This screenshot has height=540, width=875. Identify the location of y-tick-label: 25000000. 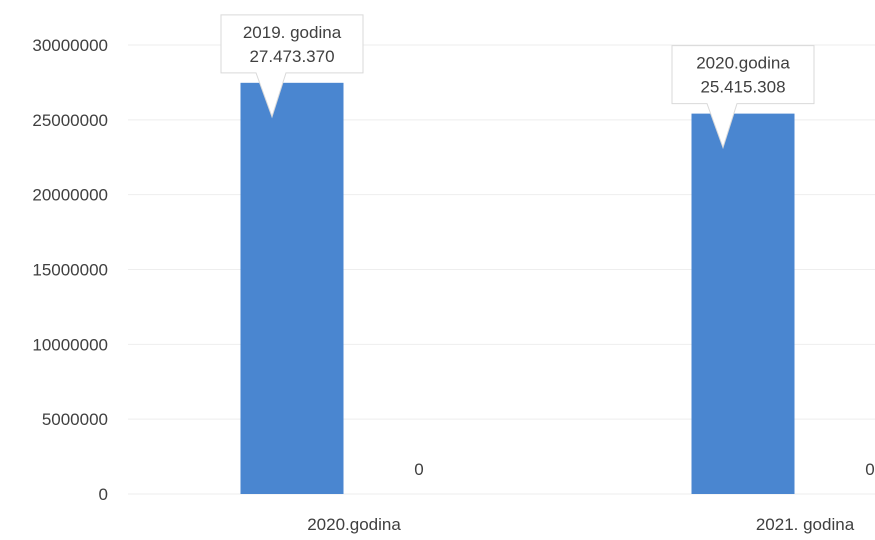
(70, 120).